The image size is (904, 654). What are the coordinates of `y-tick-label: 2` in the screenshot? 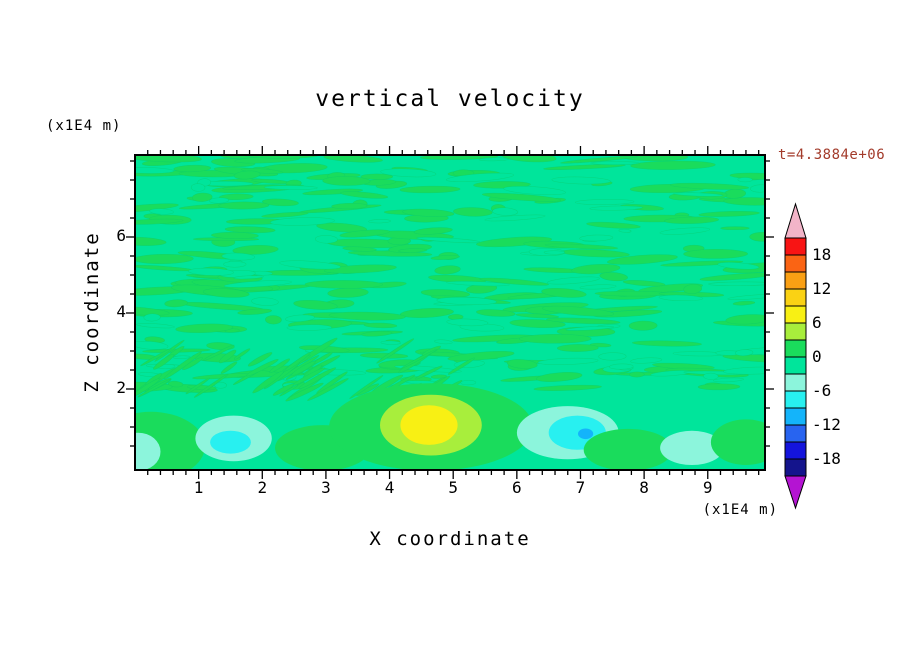 It's located at (121, 387).